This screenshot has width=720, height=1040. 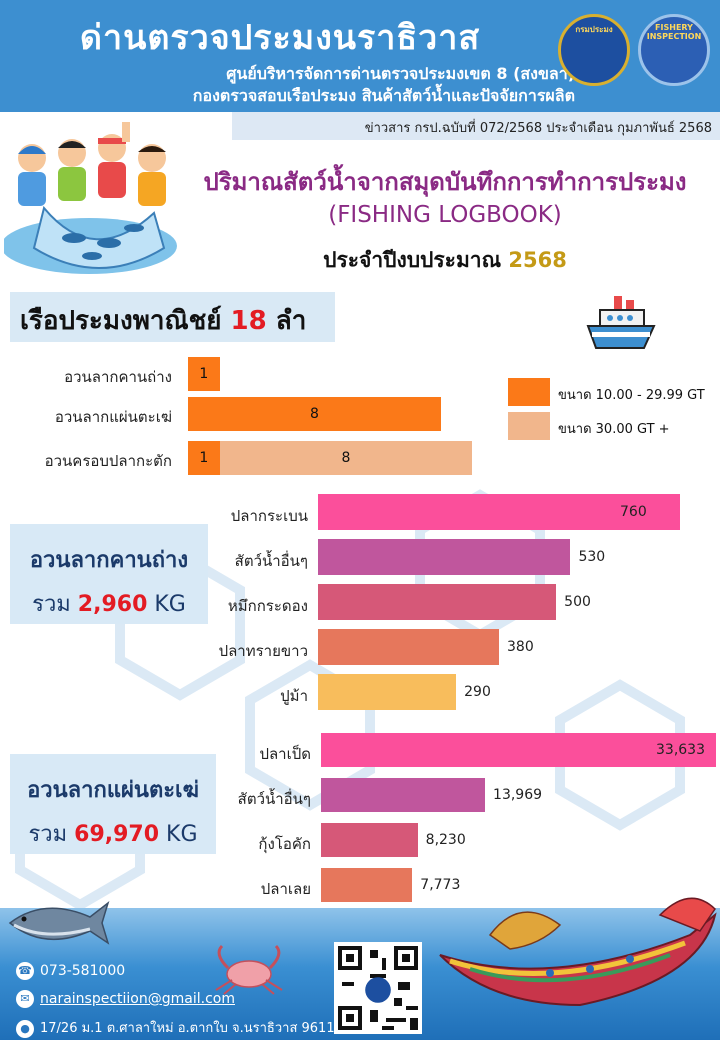 What do you see at coordinates (248, 321) in the screenshot?
I see `vessel-count-value: 18` at bounding box center [248, 321].